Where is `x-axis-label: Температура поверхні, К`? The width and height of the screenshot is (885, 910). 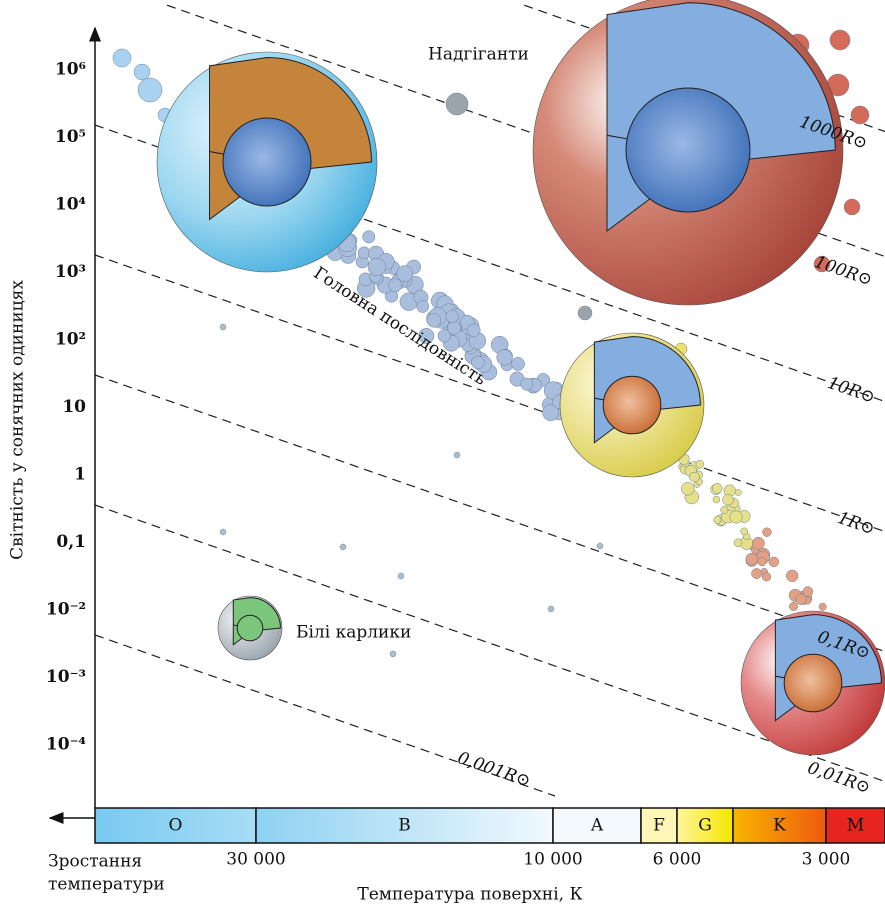 x-axis-label: Температура поверхні, К is located at coordinates (469, 895).